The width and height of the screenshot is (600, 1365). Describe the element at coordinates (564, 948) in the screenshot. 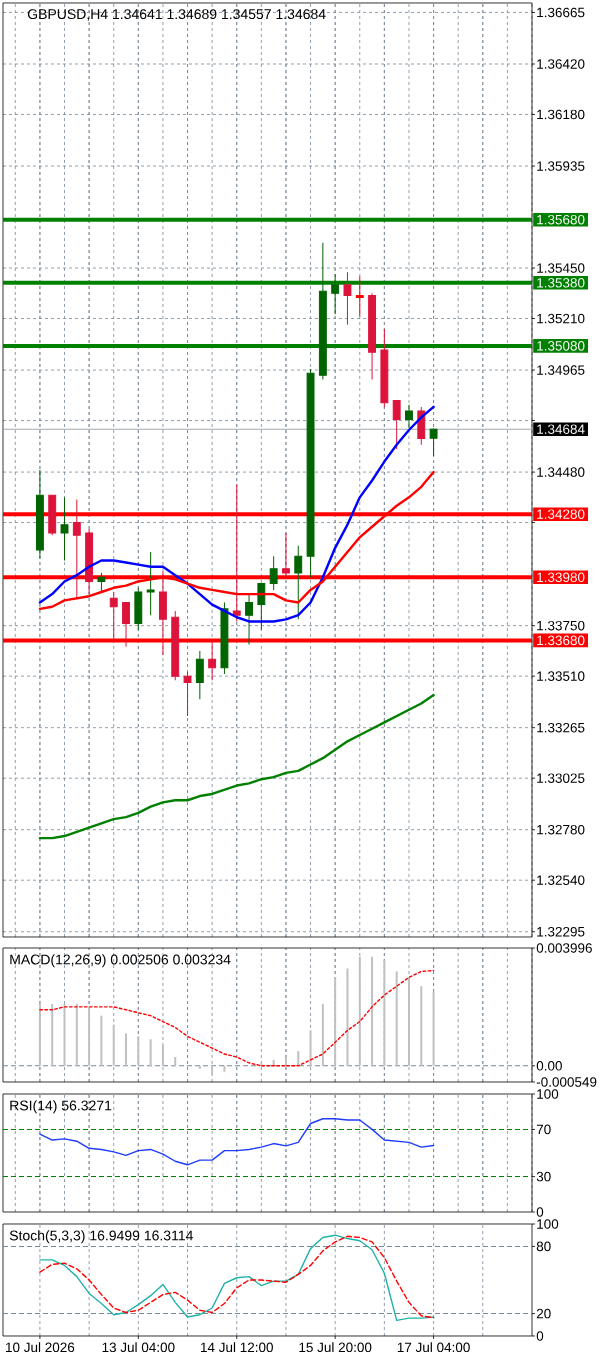

I see `y-tick-label: 0.003996` at that location.